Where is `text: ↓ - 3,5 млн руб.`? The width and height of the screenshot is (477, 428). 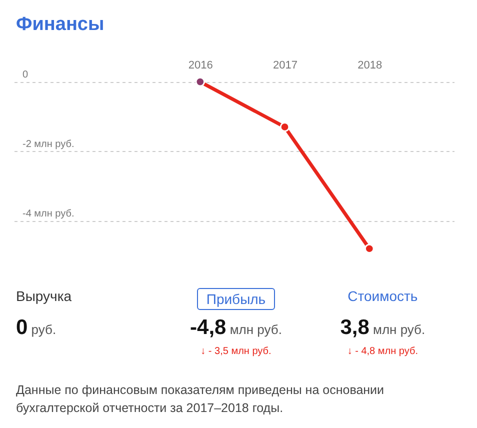 text: ↓ - 3,5 млн руб. is located at coordinates (236, 351).